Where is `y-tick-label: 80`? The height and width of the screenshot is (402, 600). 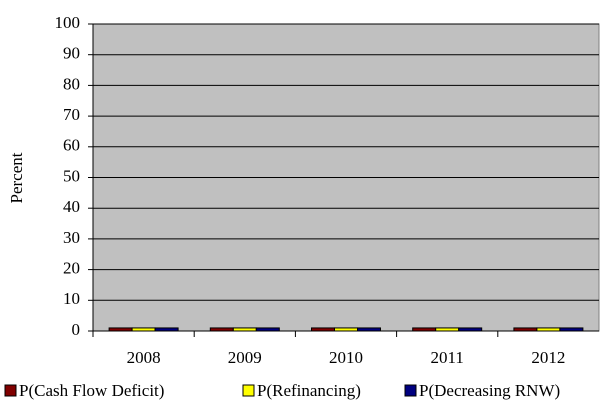 y-tick-label: 80 is located at coordinates (71, 83).